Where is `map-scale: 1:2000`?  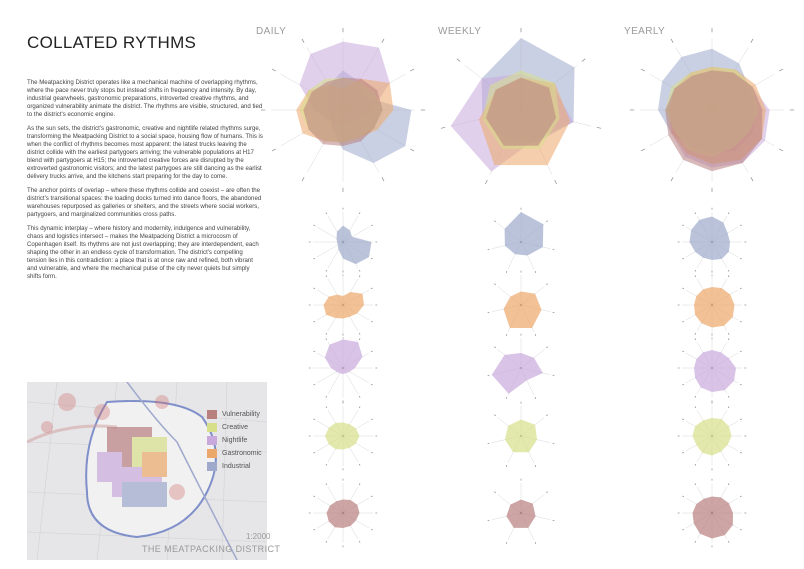 map-scale: 1:2000 is located at coordinates (258, 536).